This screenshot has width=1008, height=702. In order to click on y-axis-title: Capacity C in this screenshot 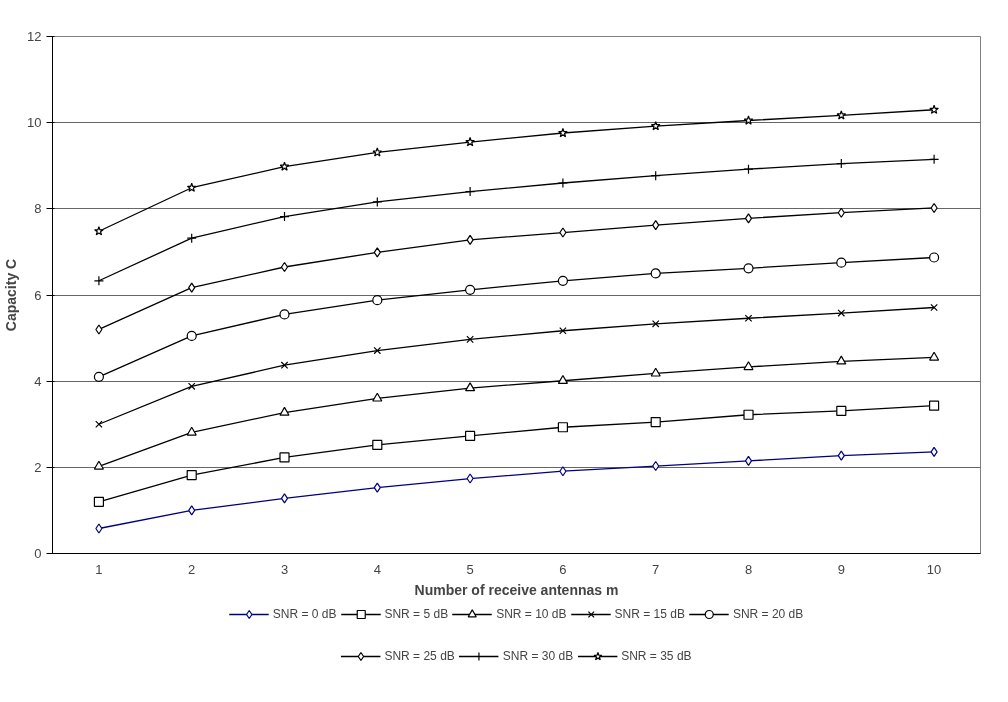, I will do `click(11, 295)`.